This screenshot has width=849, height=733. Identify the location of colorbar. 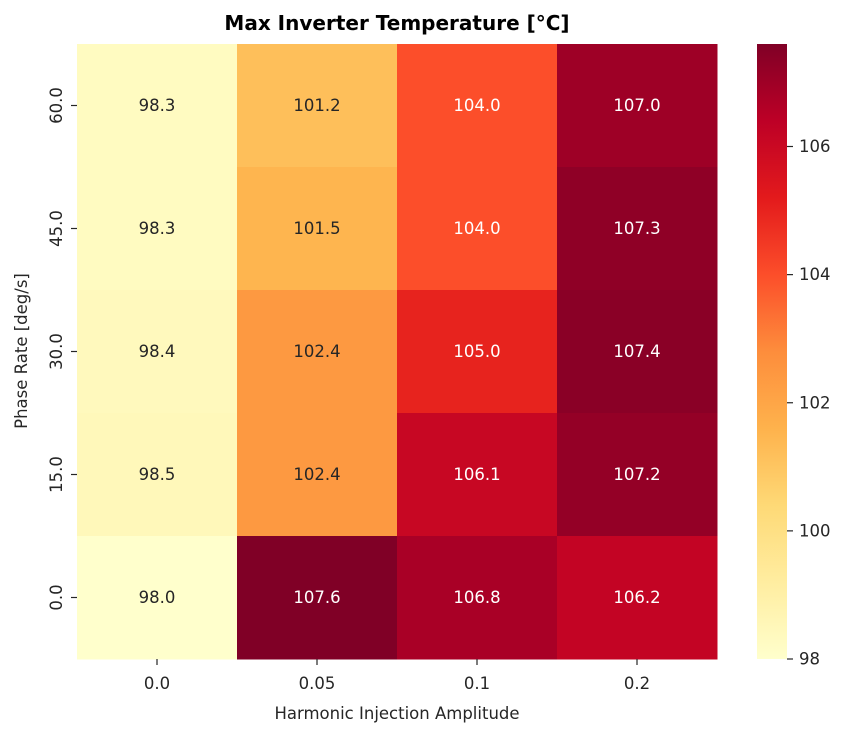
(772, 351).